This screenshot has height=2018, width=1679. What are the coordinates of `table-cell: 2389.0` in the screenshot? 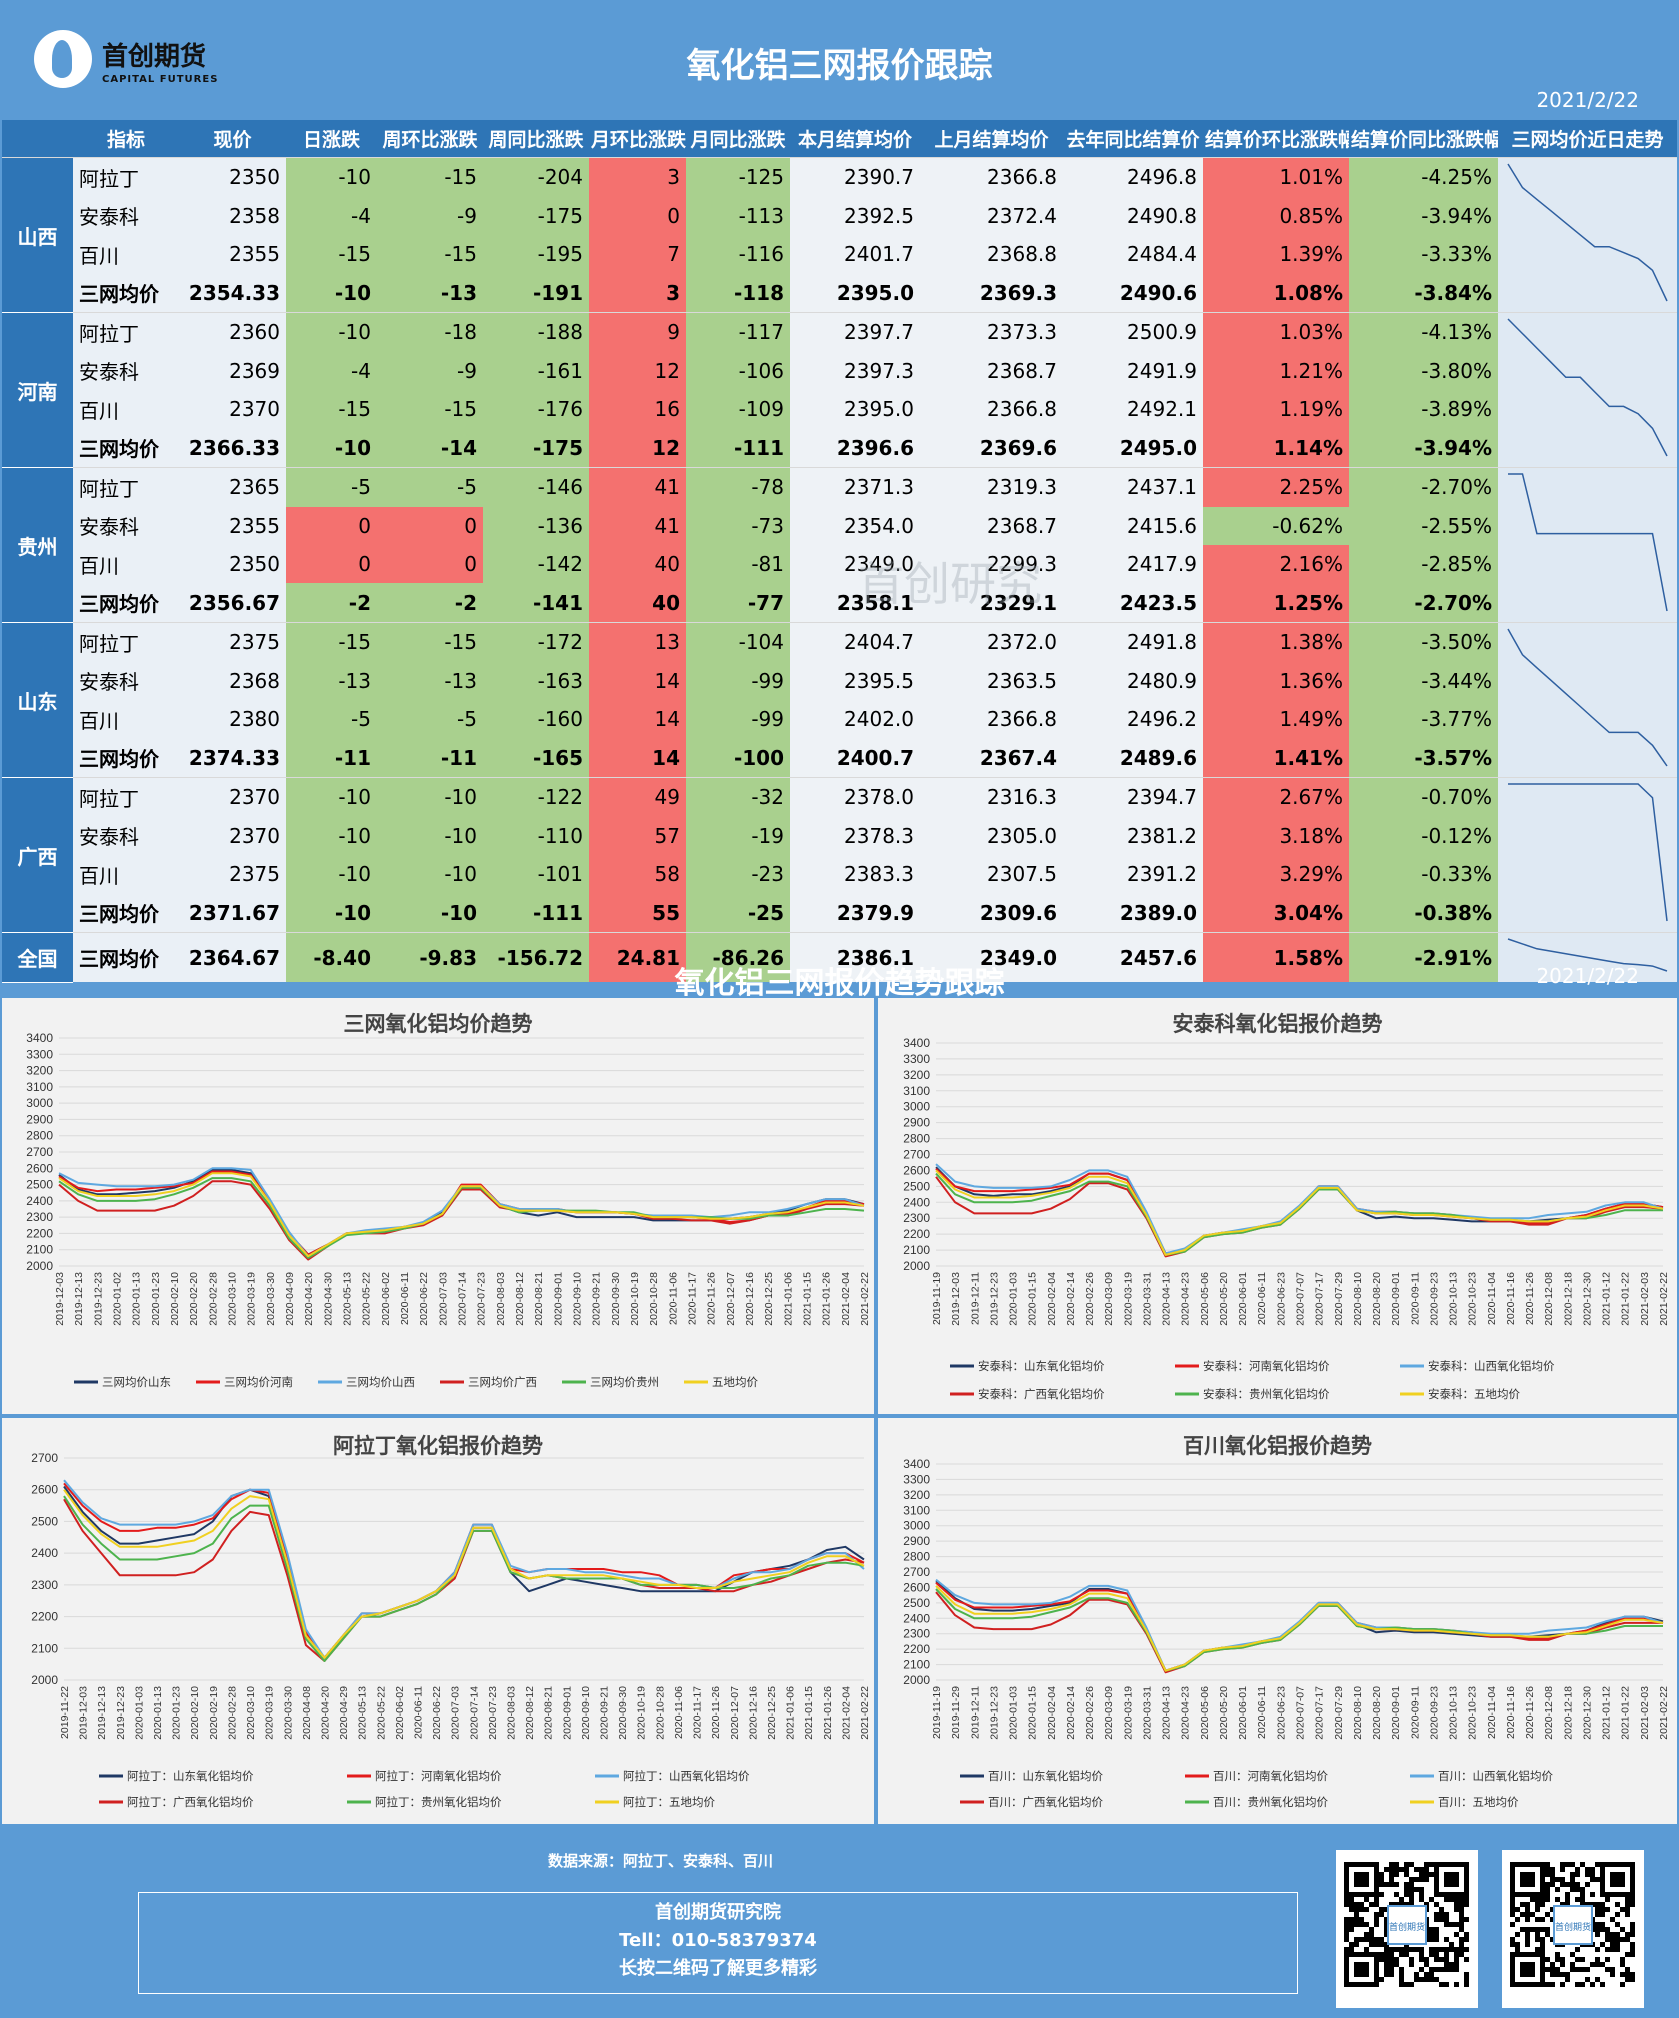 It's located at (1133, 913).